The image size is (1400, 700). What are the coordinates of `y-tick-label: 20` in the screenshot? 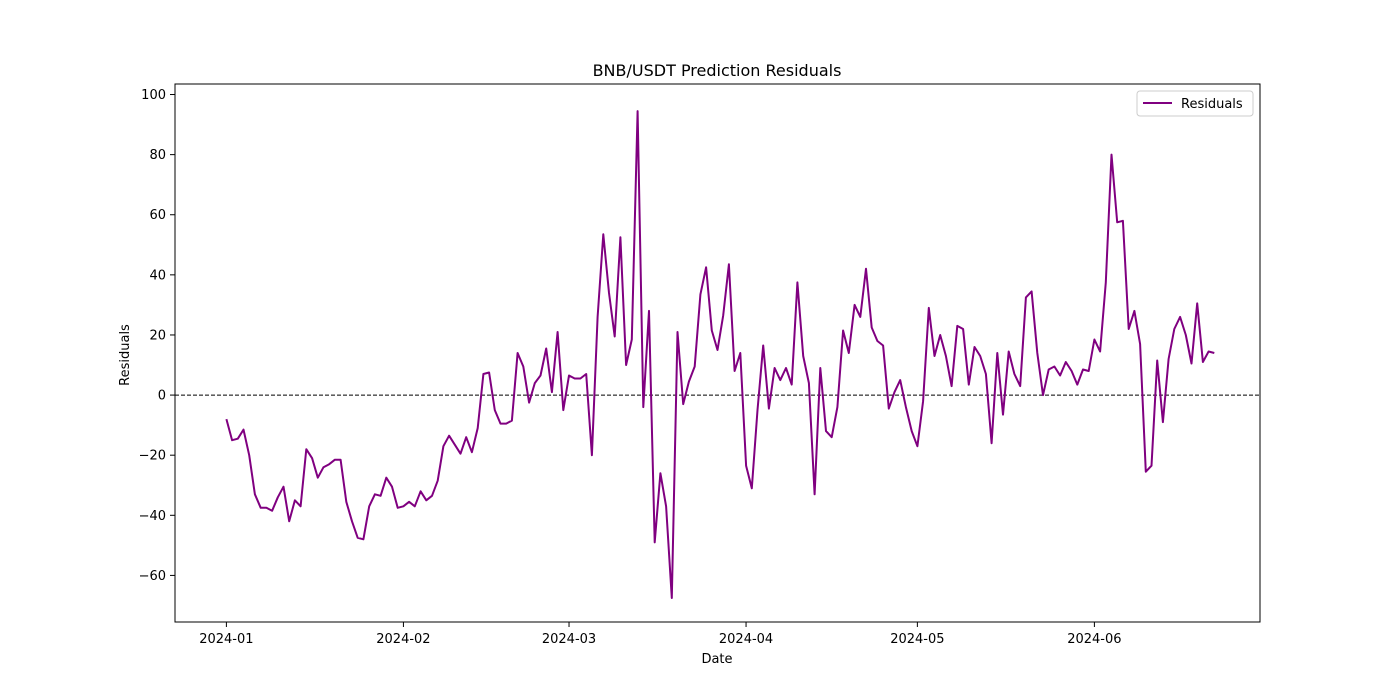 It's located at (157, 335).